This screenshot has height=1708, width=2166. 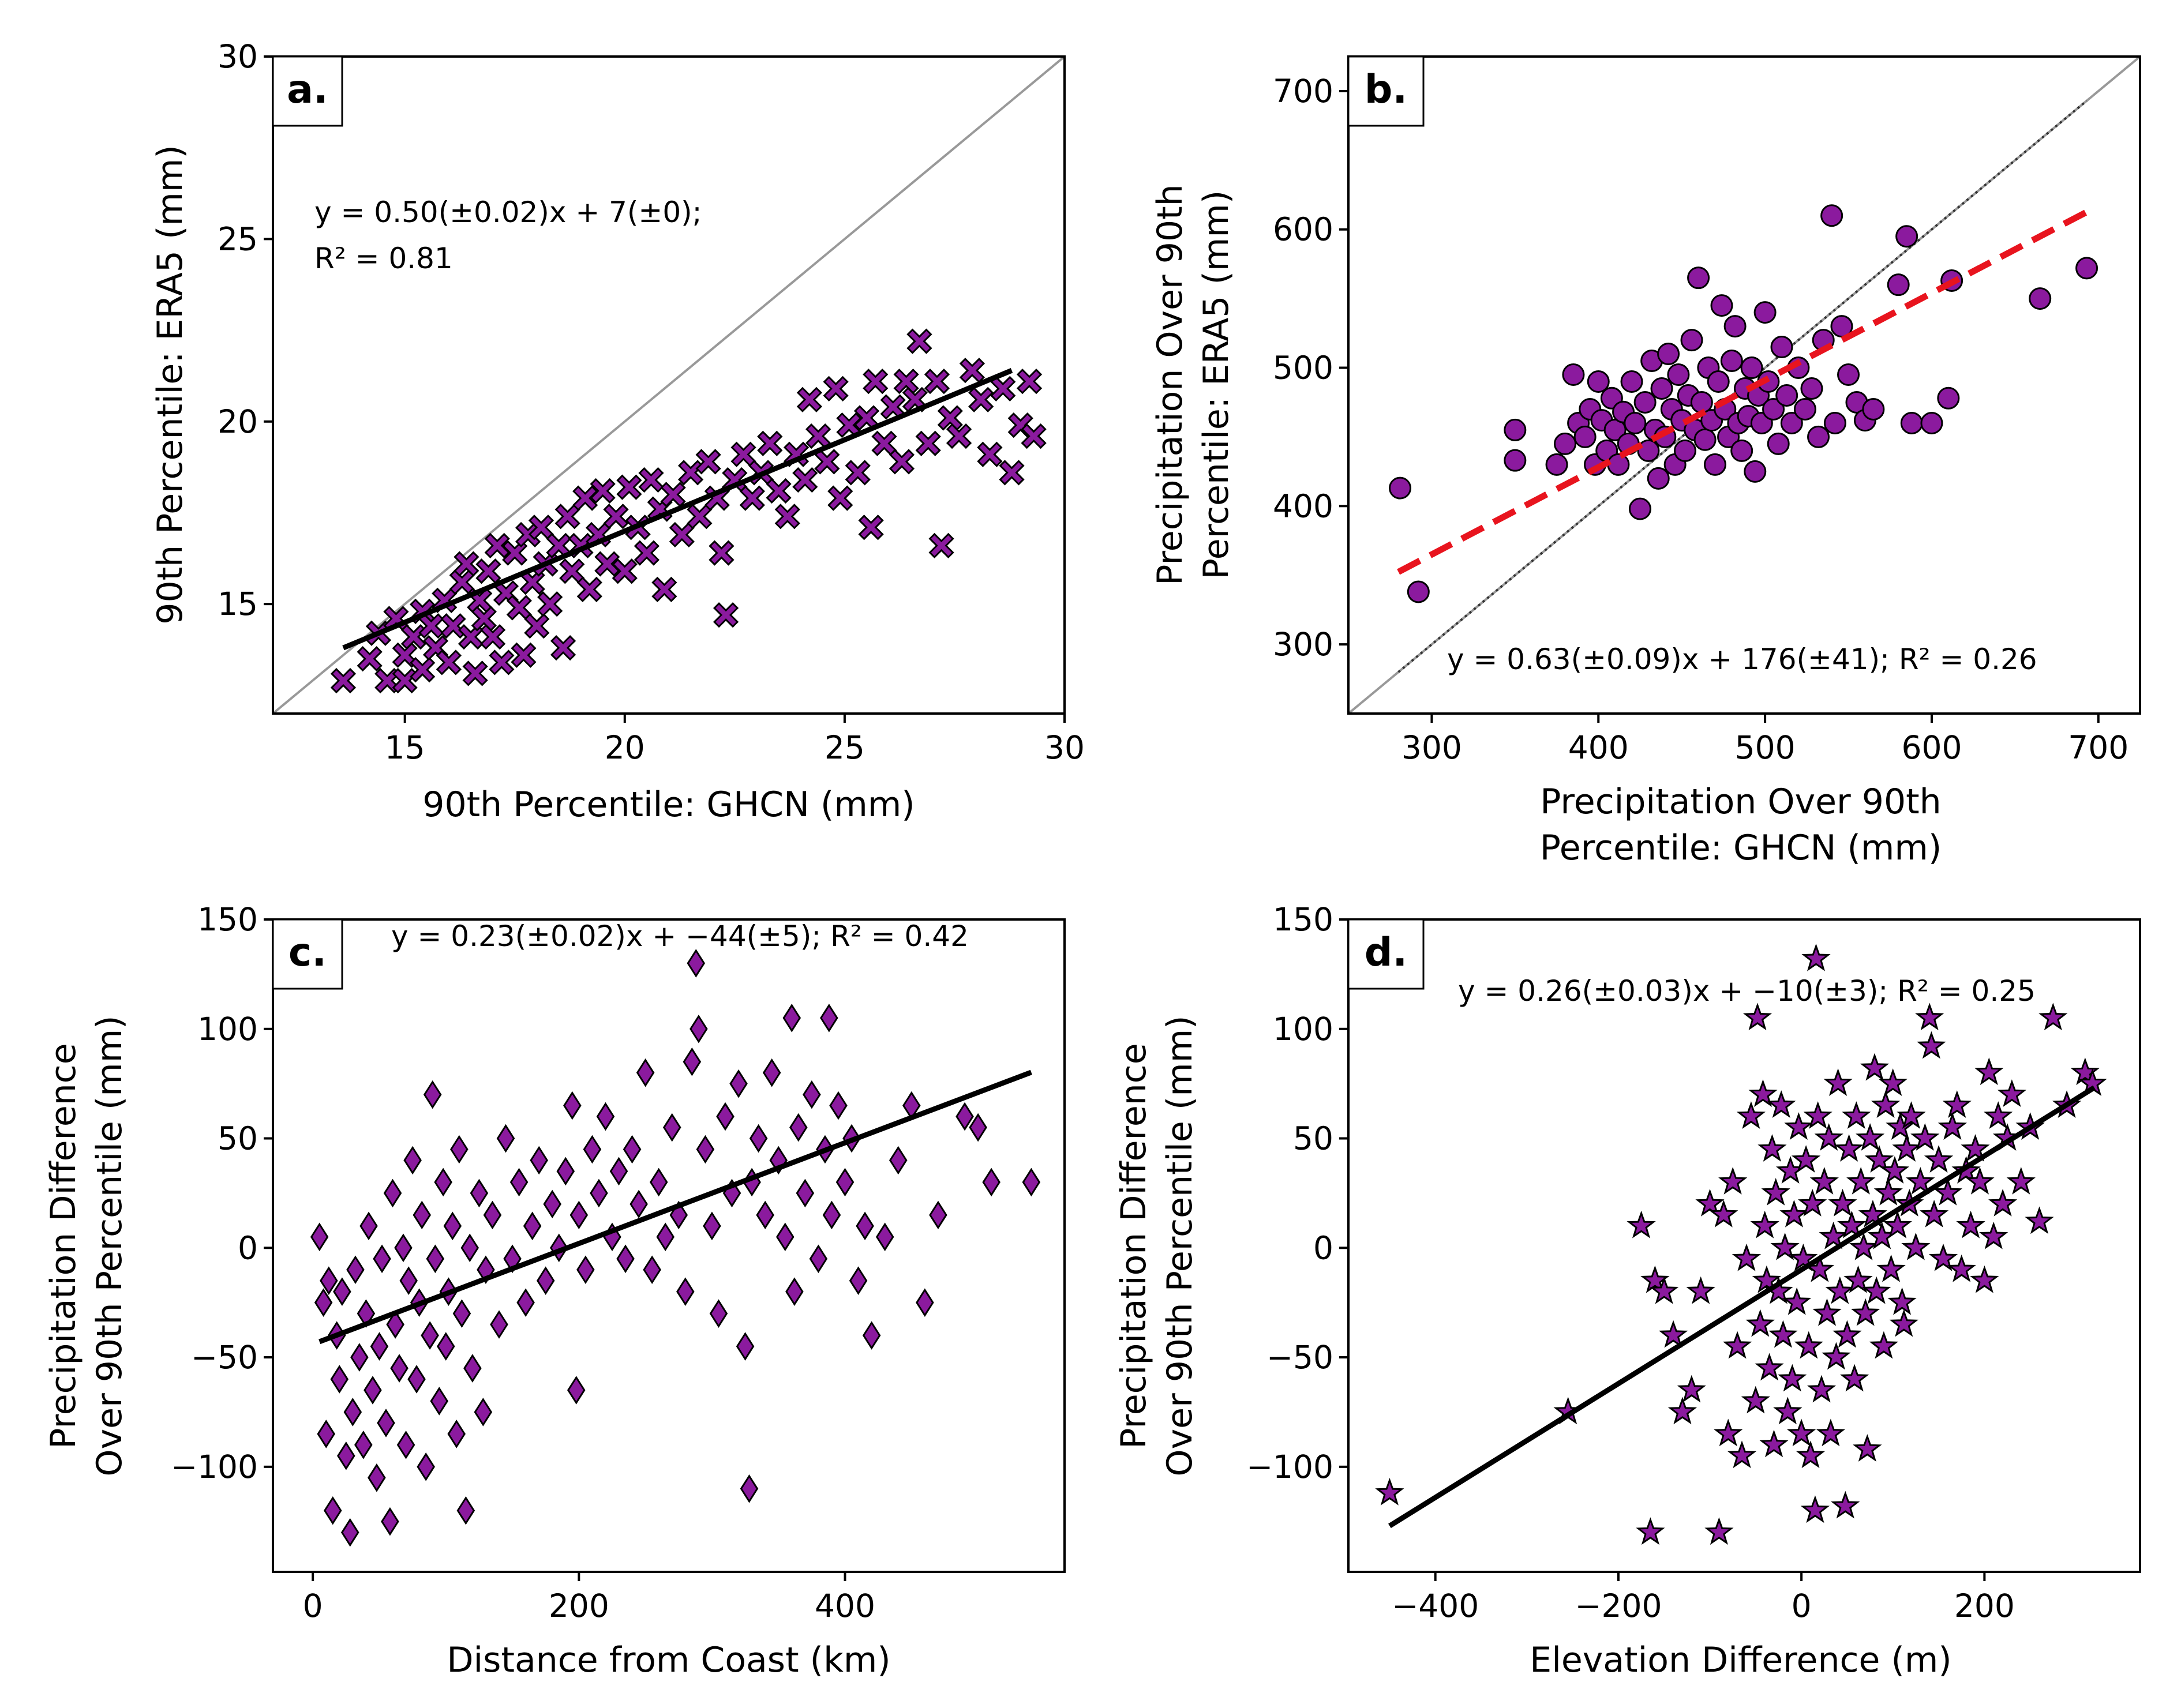 I want to click on panel-b-y-tick-label: 300, so click(x=1303, y=645).